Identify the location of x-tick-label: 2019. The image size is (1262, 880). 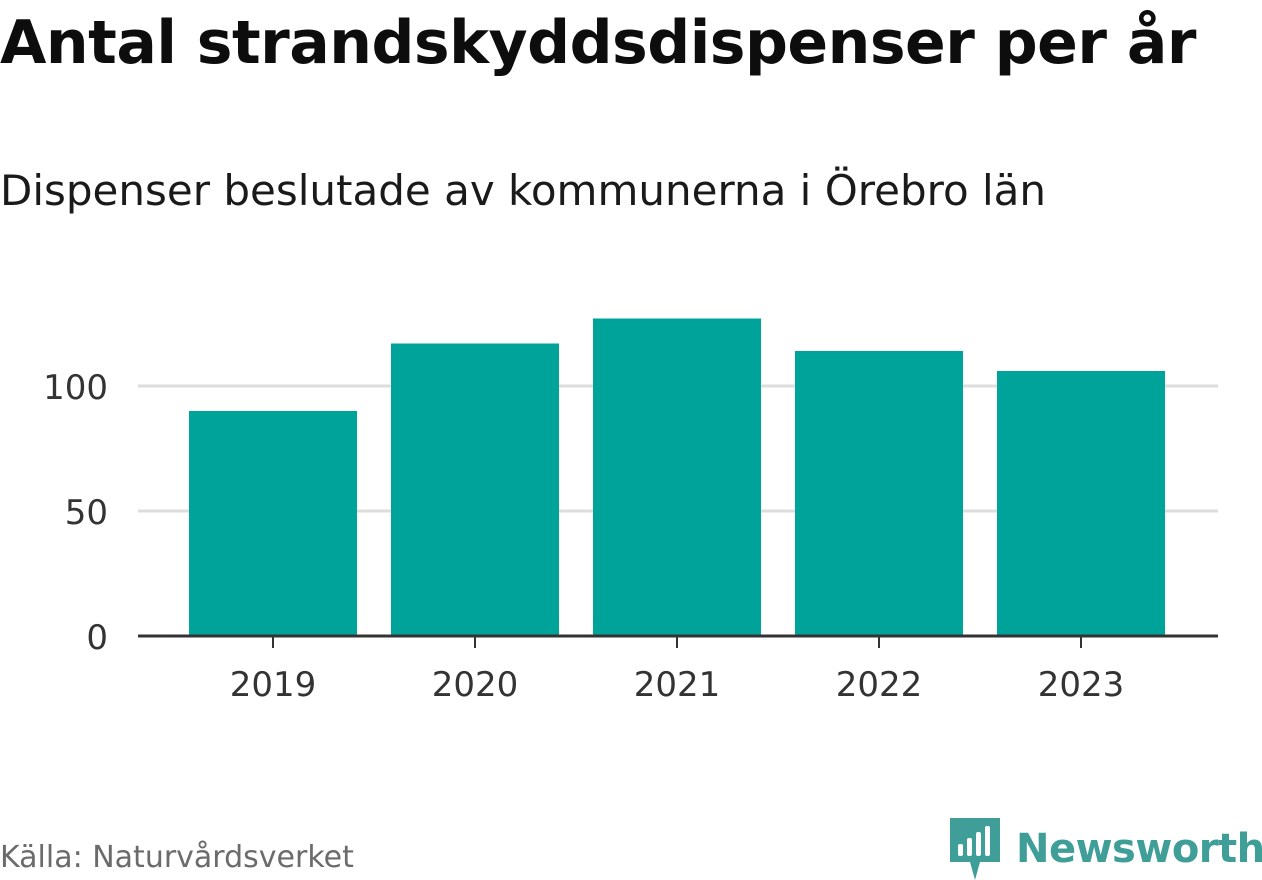
(273, 685).